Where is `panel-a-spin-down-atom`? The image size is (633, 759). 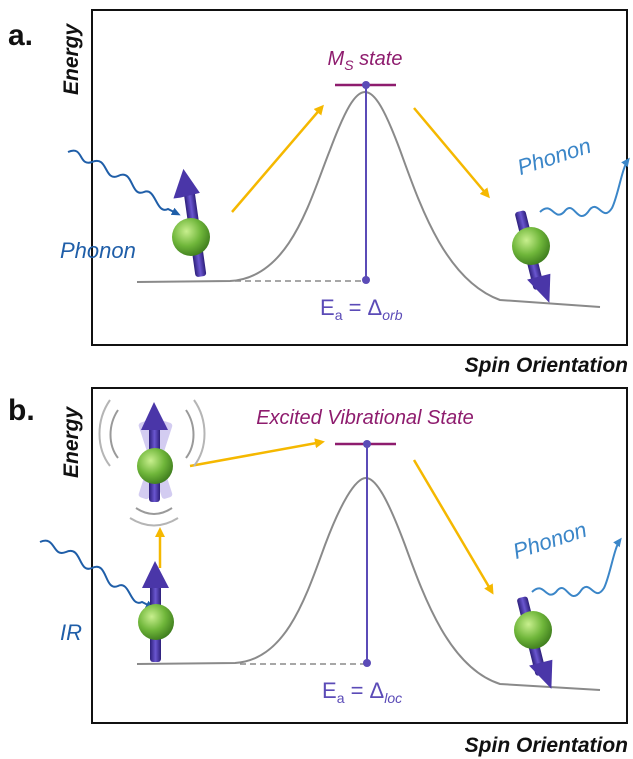
panel-a-spin-down-atom is located at coordinates (531, 256).